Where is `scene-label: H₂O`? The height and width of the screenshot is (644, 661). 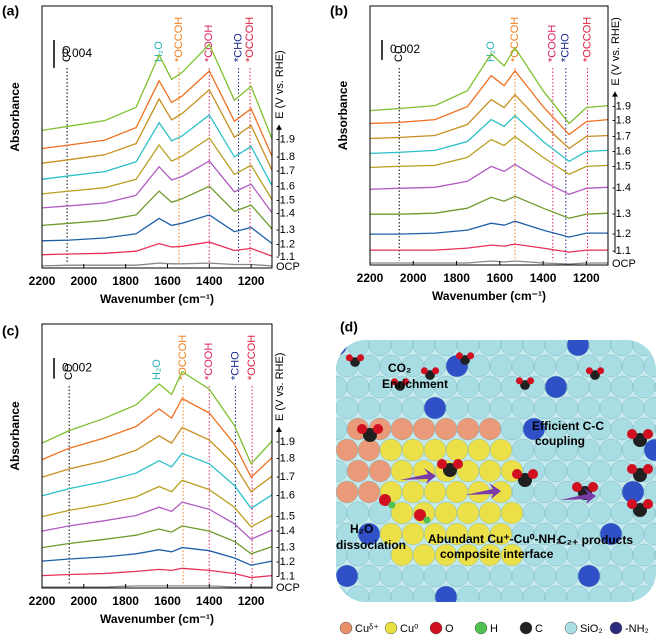 scene-label: H₂O is located at coordinates (361, 529).